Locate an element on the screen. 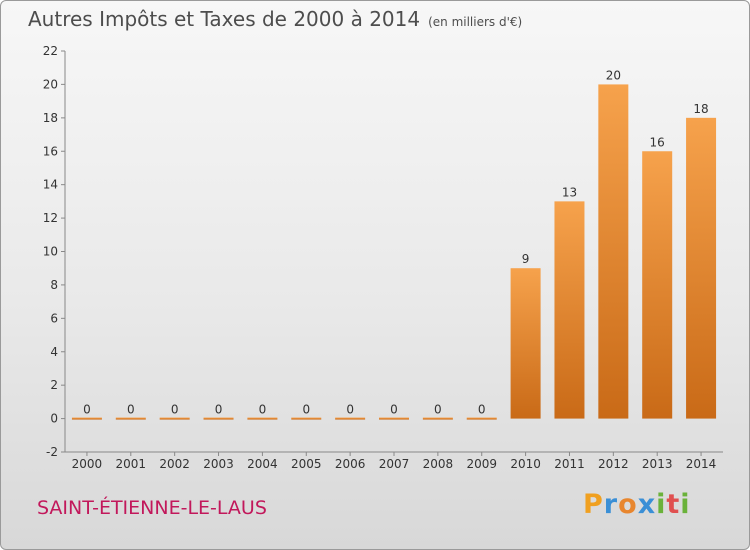  y-tick-label: 4 is located at coordinates (54, 352).